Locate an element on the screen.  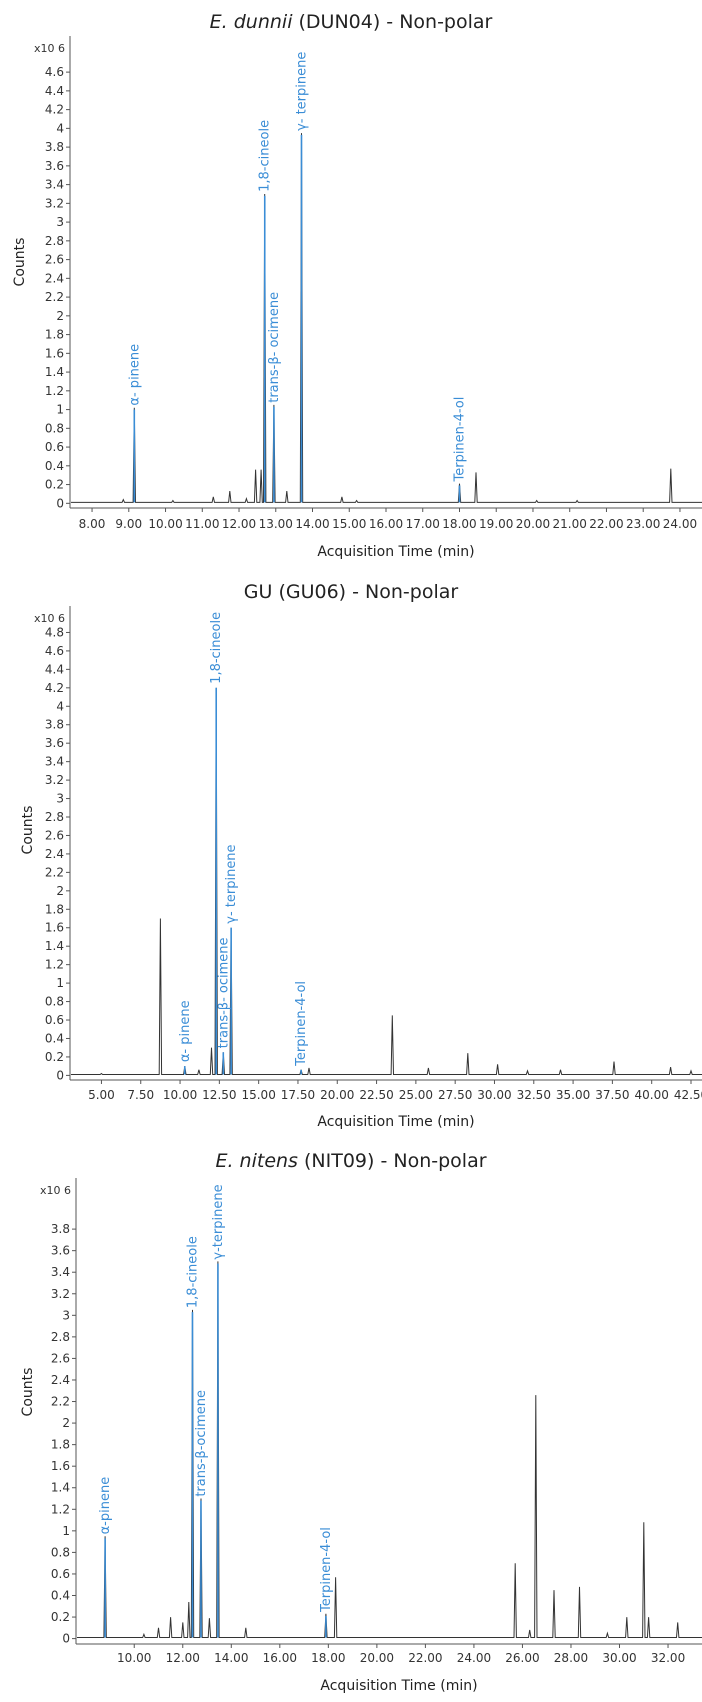
y-tick-label: 4.4 is located at coordinates (54, 91).